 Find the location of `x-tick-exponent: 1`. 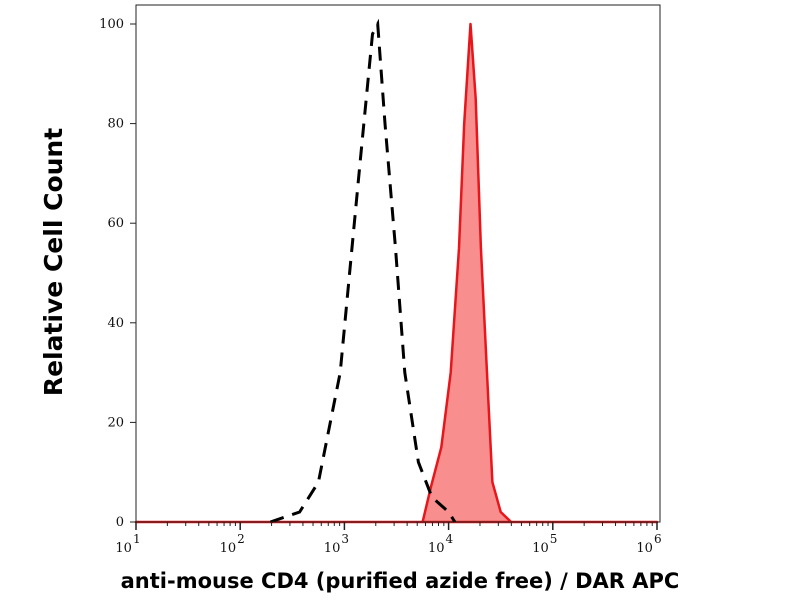

x-tick-exponent: 1 is located at coordinates (137, 539).